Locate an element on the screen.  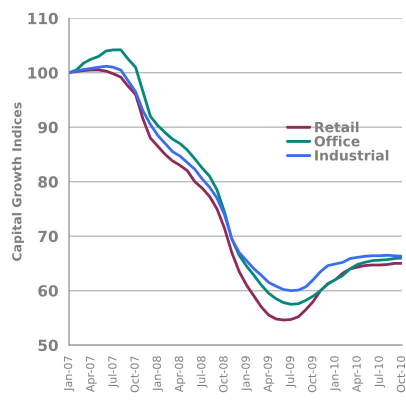
legend-label: Industrial is located at coordinates (351, 155).